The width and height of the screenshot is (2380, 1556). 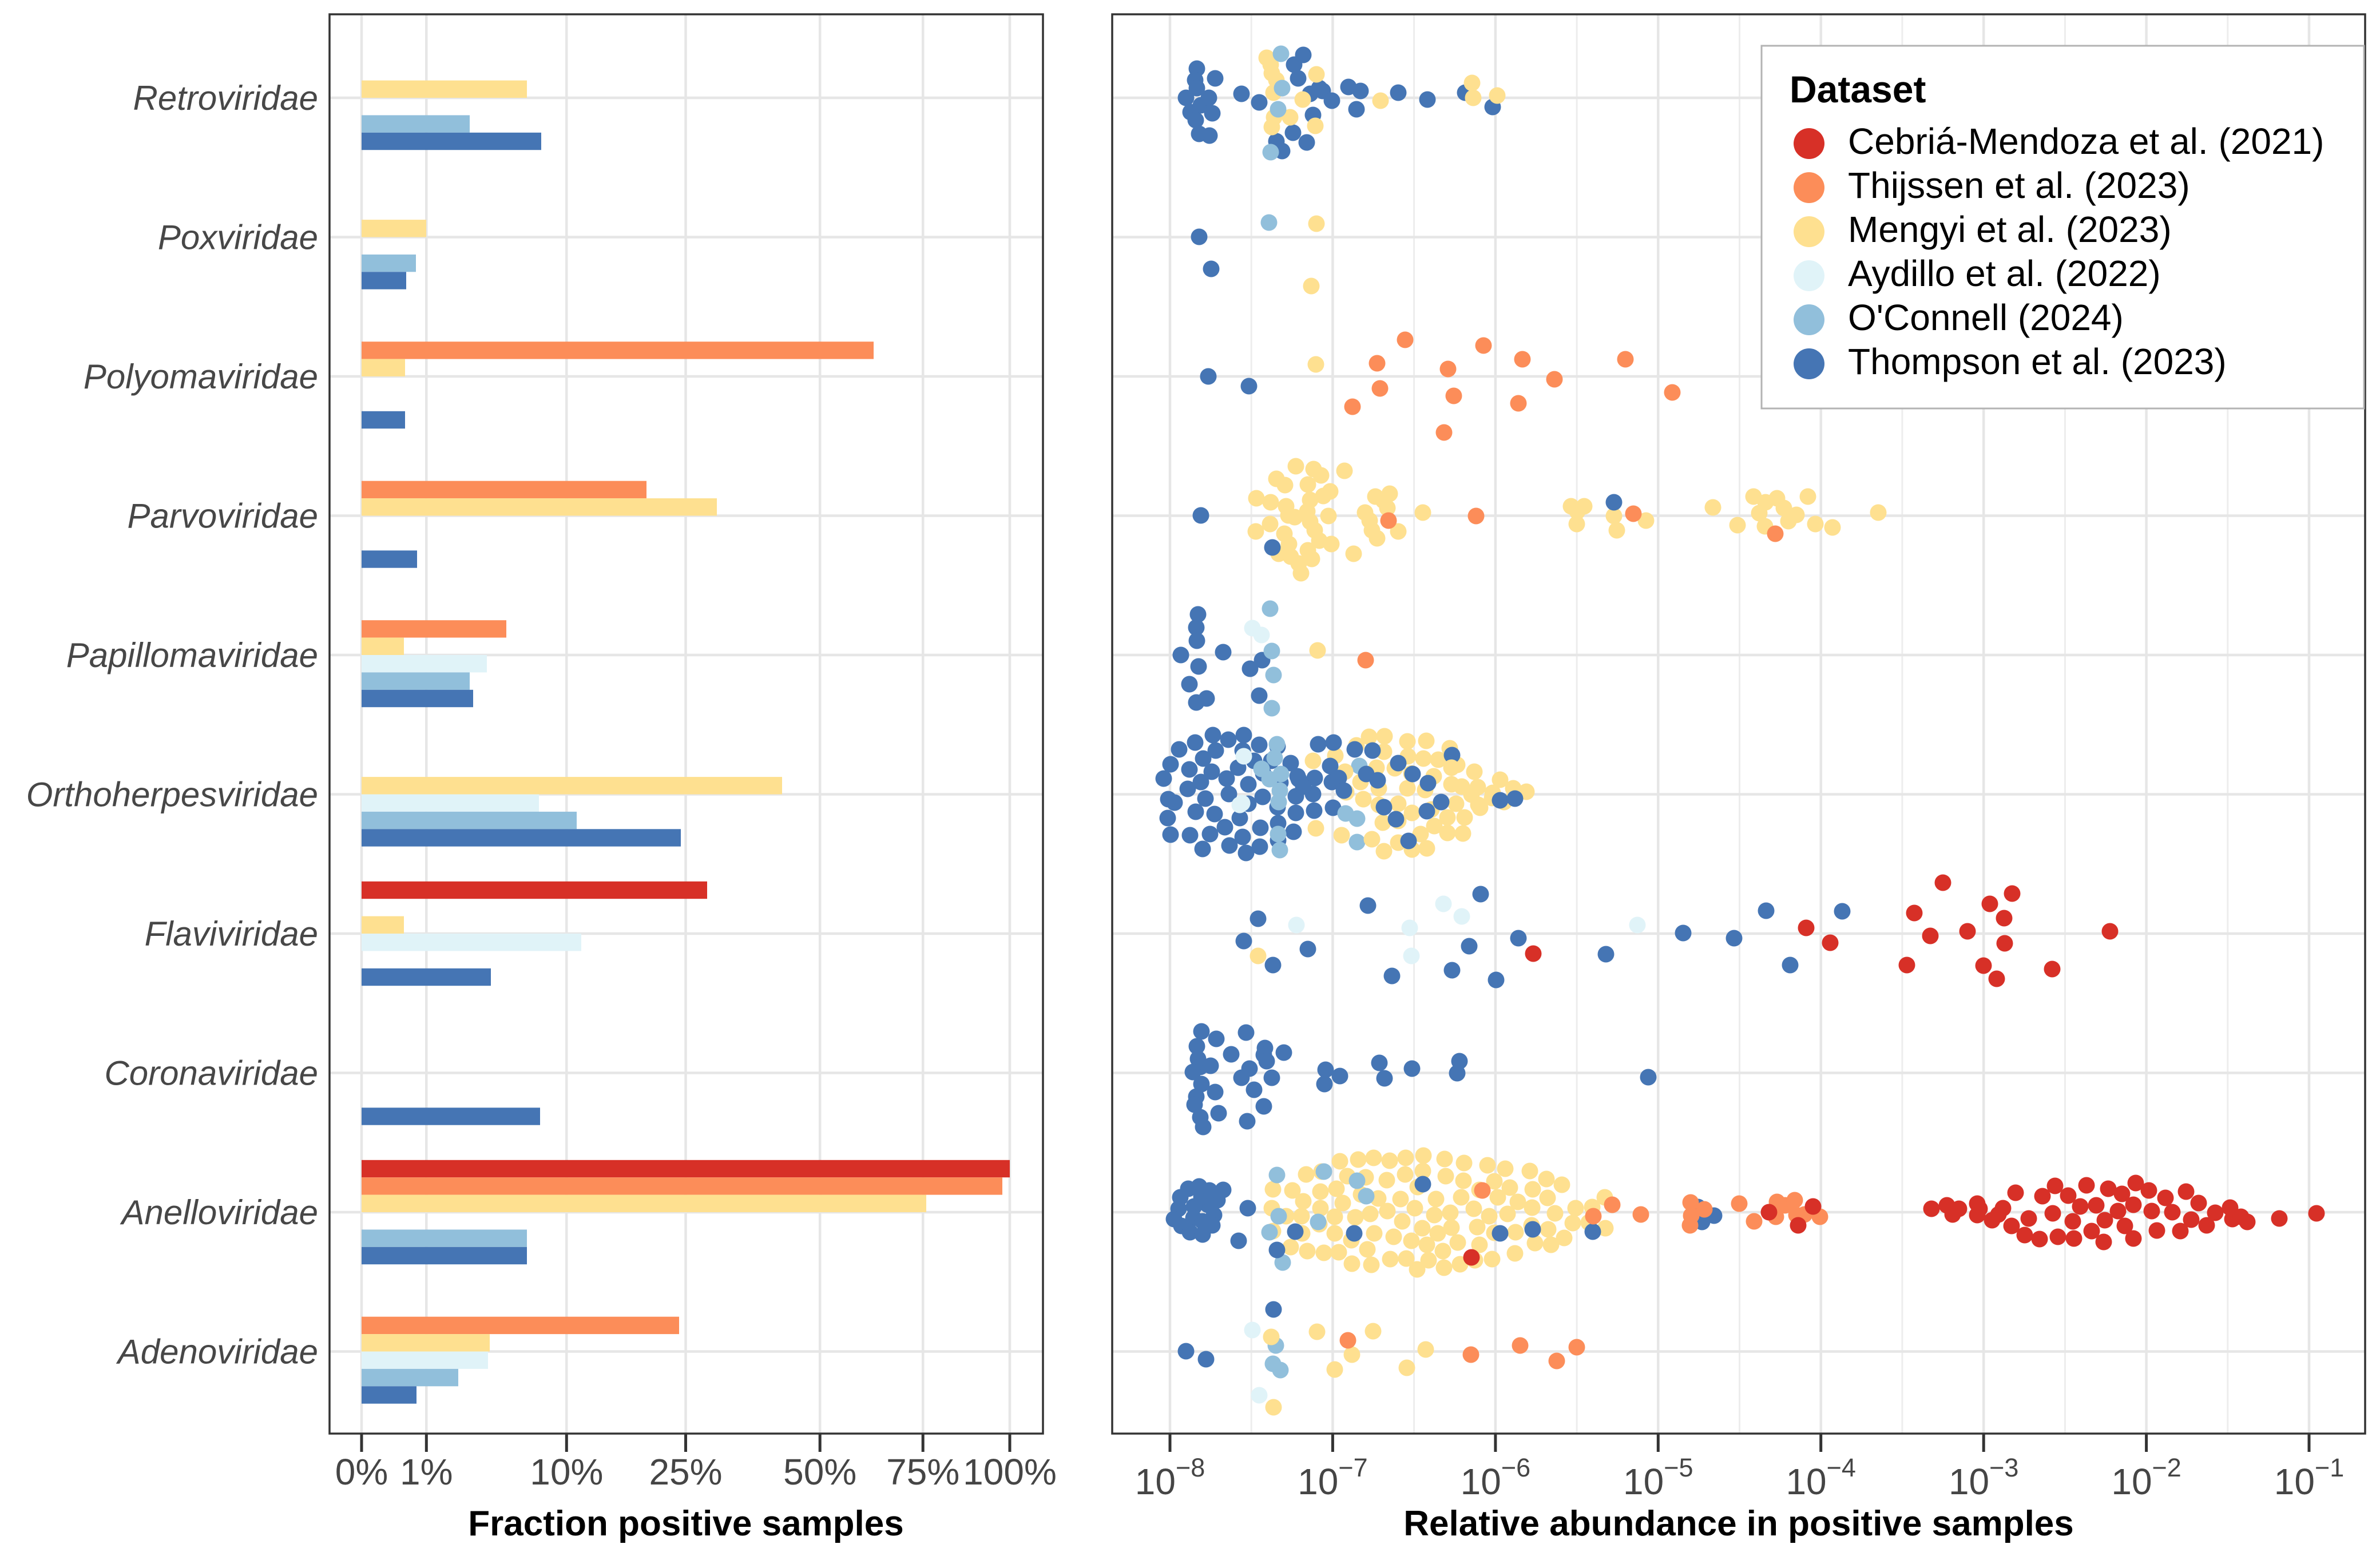 What do you see at coordinates (426, 1472) in the screenshot?
I see `svg-text: 1%` at bounding box center [426, 1472].